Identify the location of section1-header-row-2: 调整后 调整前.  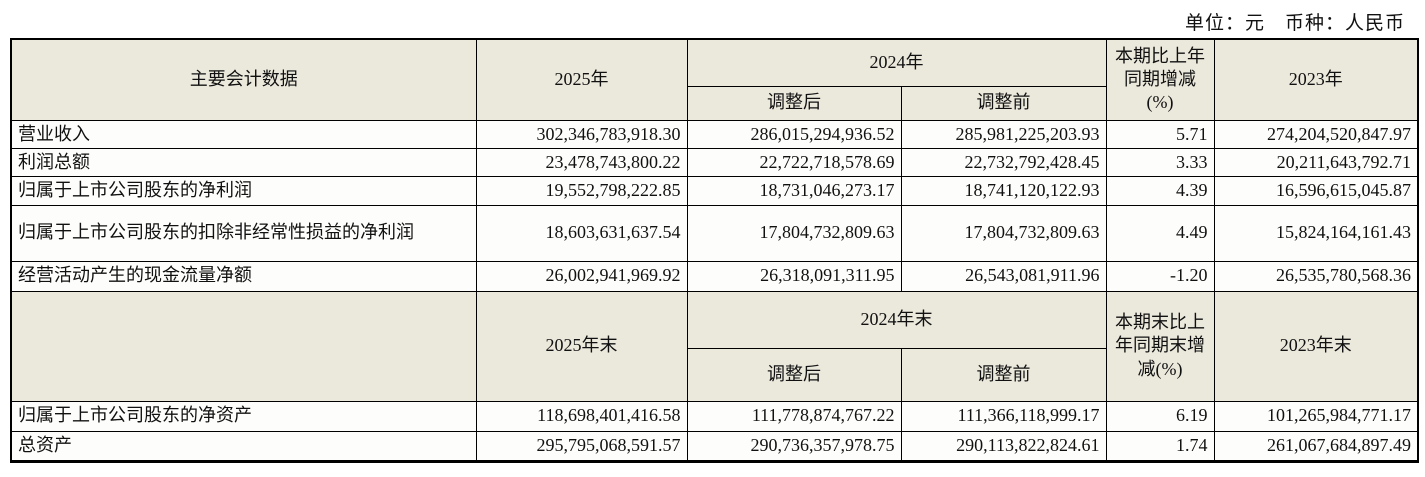
(714, 103).